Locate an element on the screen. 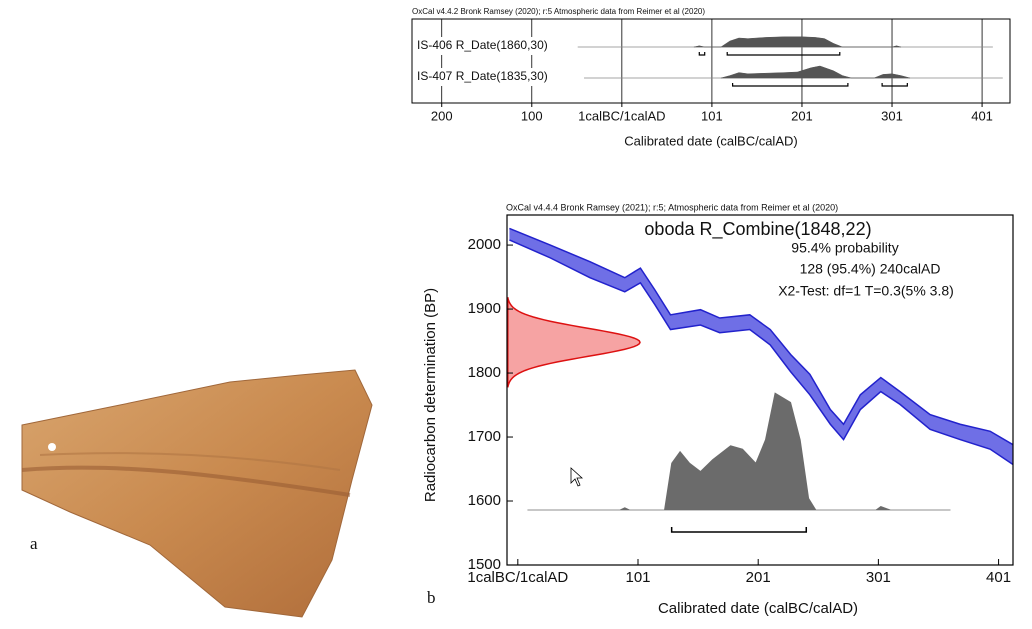 The image size is (1032, 629). posterior-distribution is located at coordinates (739, 451).